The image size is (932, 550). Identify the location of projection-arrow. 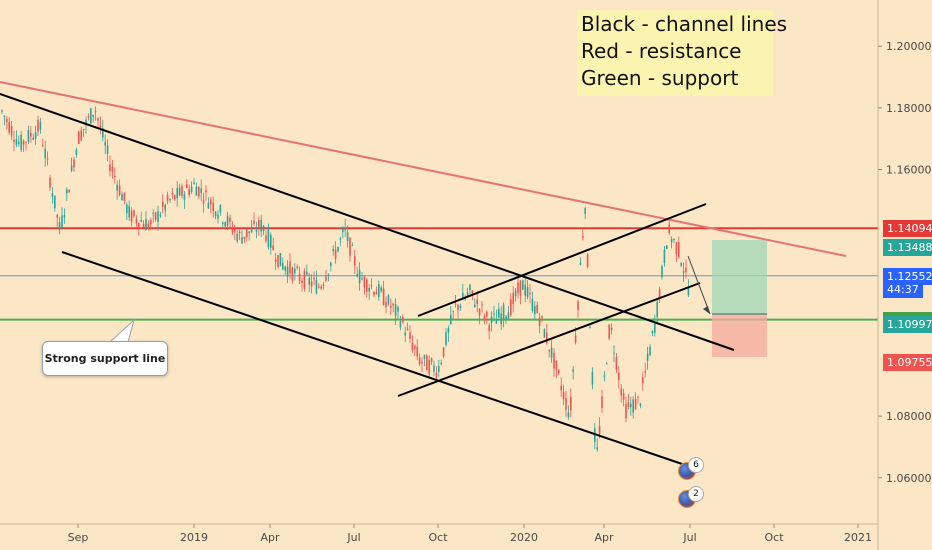
(699, 285).